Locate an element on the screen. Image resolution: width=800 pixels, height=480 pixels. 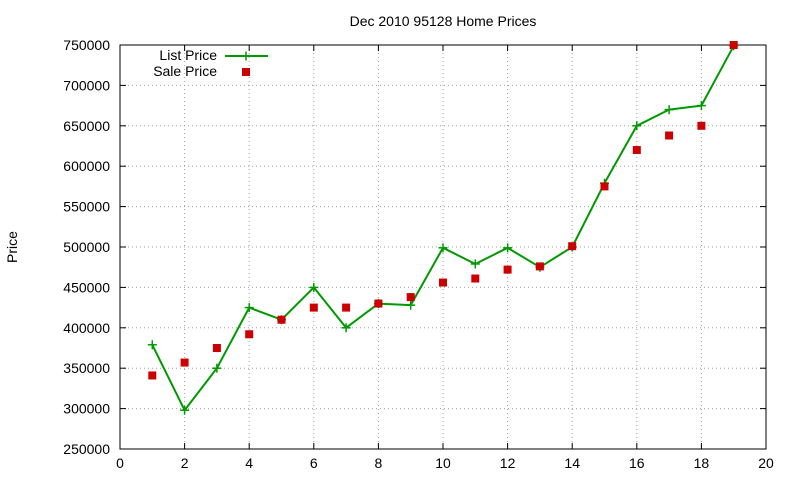
x-tick-label: 16 is located at coordinates (637, 463).